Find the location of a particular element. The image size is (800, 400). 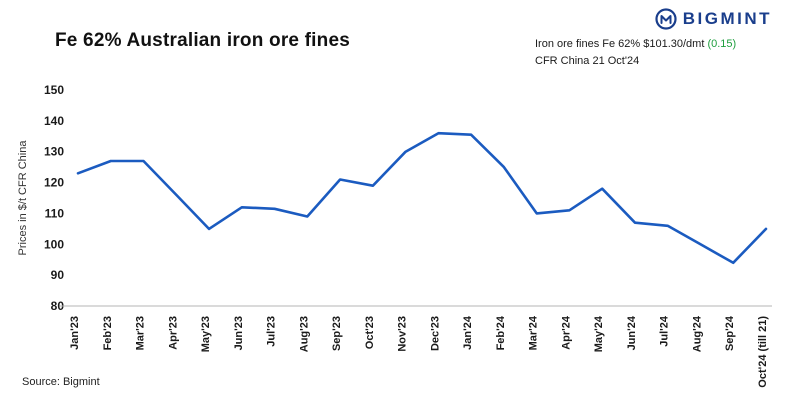

x-tick-label: May'23 is located at coordinates (206, 334).